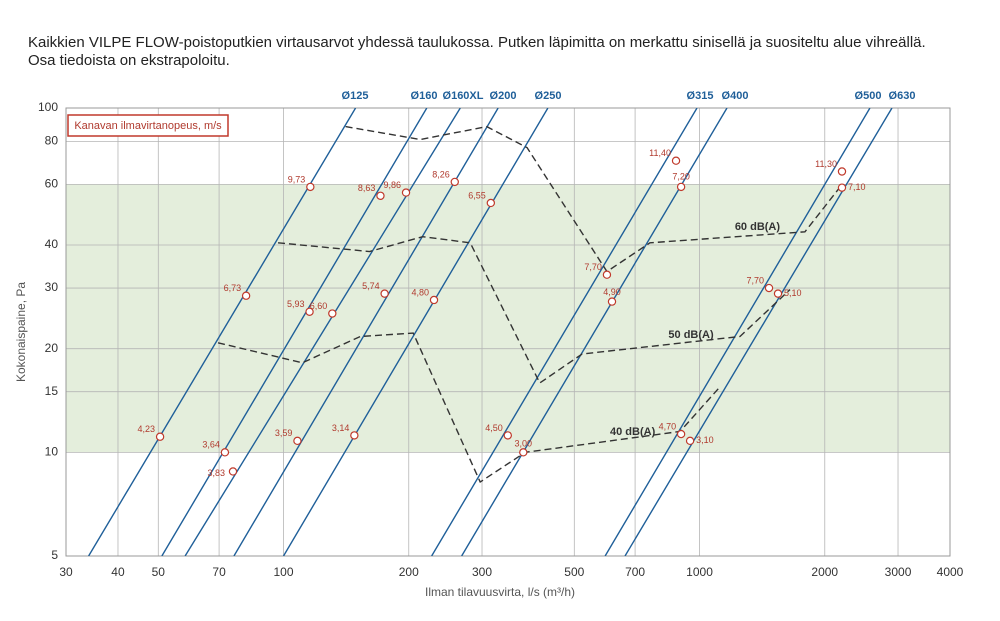  What do you see at coordinates (463, 96) in the screenshot?
I see `pipe-label: Ø160XL` at bounding box center [463, 96].